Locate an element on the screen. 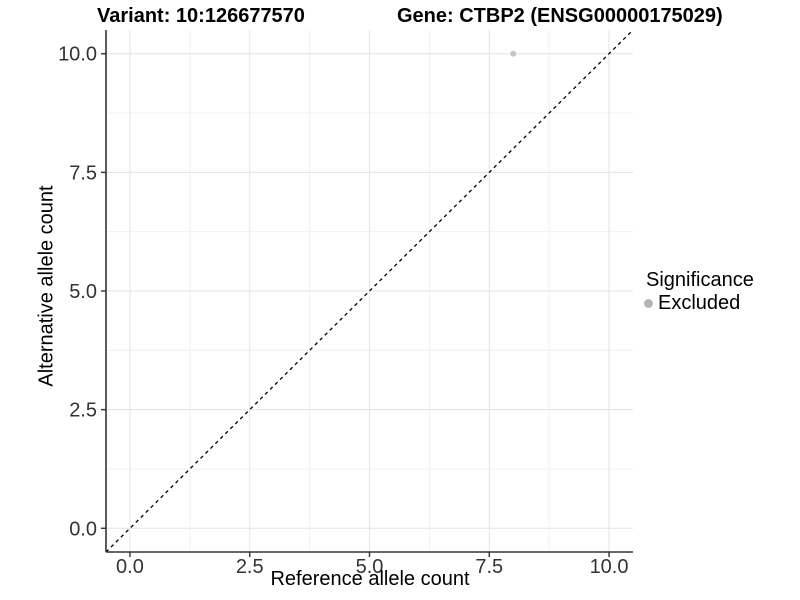 This screenshot has width=800, height=600. x-axis-title: Reference allele count is located at coordinates (370, 579).